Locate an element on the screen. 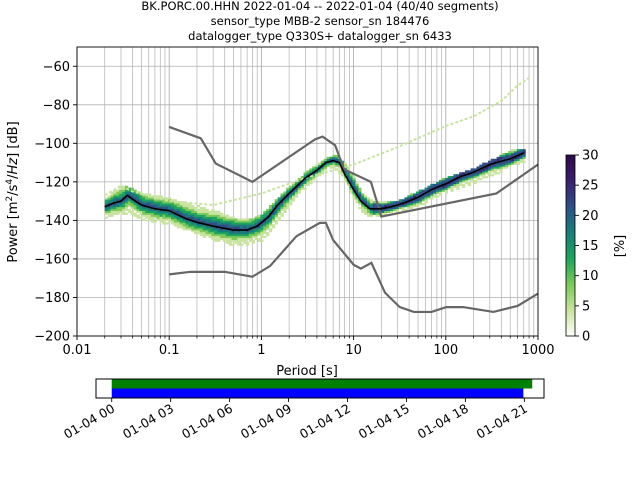  colorbar-tick-label: 5 is located at coordinates (586, 306).